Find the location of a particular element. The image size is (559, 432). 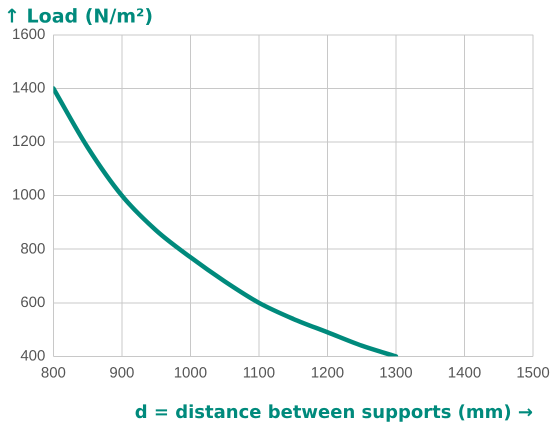

x-tick-label: 1400 is located at coordinates (465, 373).